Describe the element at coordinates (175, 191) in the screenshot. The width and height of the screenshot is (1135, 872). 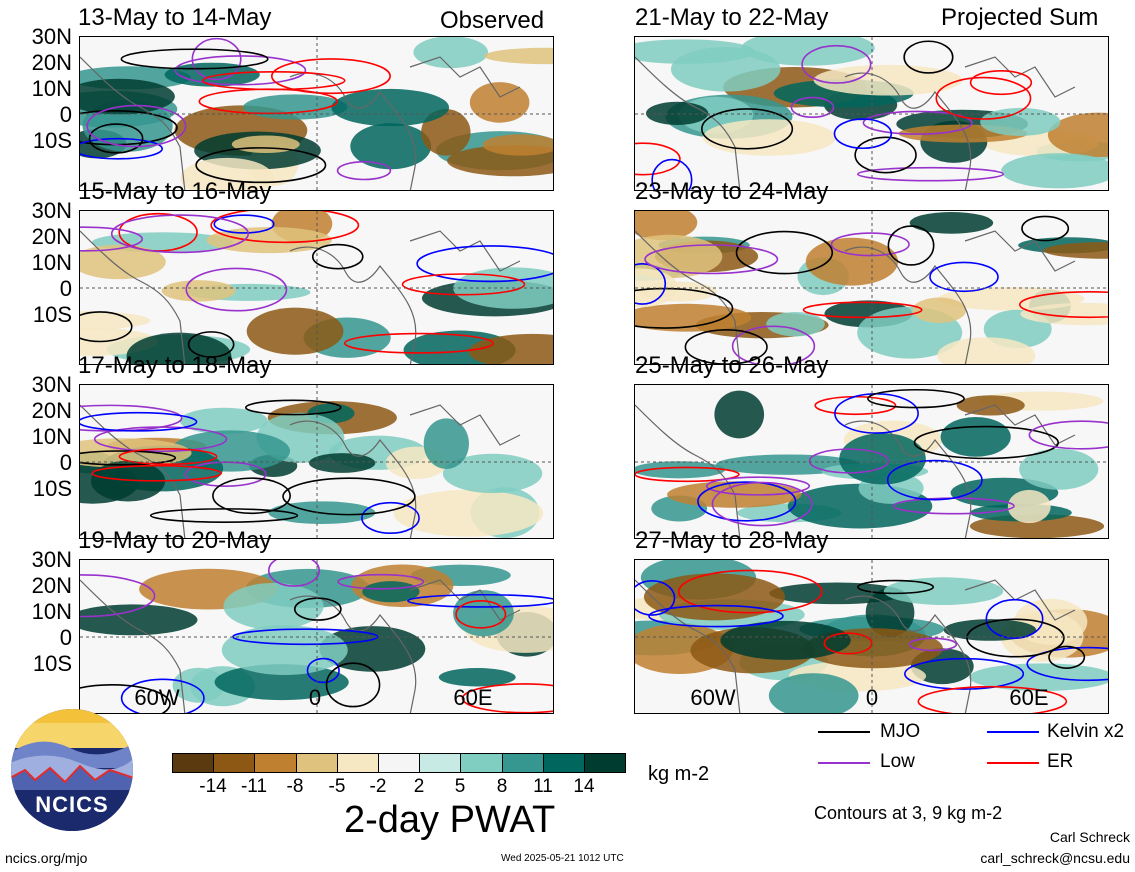
I see `panel-title: 15-May to 16-May` at that location.